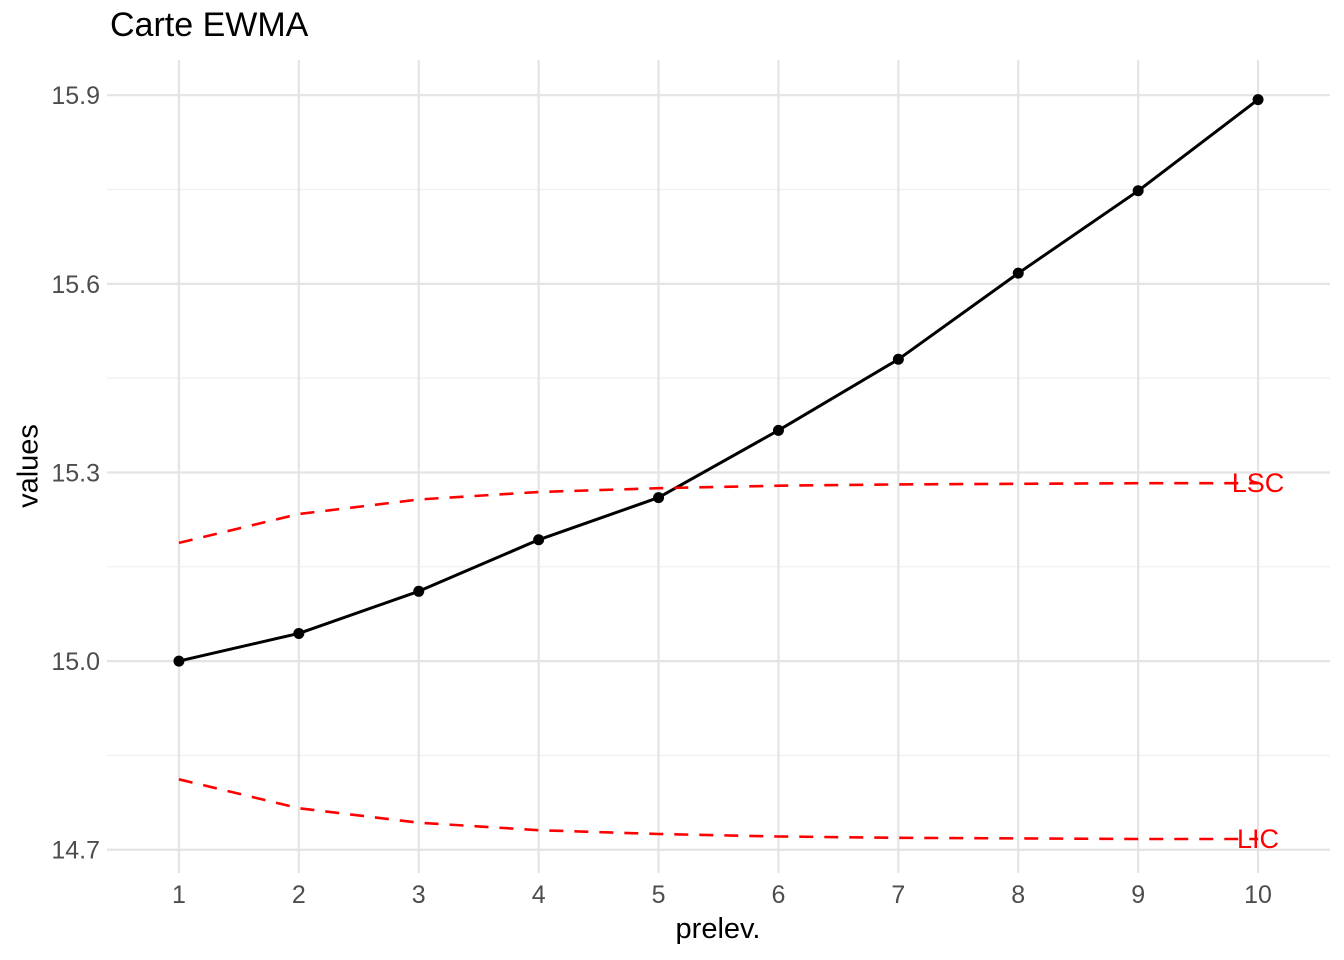 The width and height of the screenshot is (1344, 960). What do you see at coordinates (75, 662) in the screenshot?
I see `y-tick-label: 15.0` at bounding box center [75, 662].